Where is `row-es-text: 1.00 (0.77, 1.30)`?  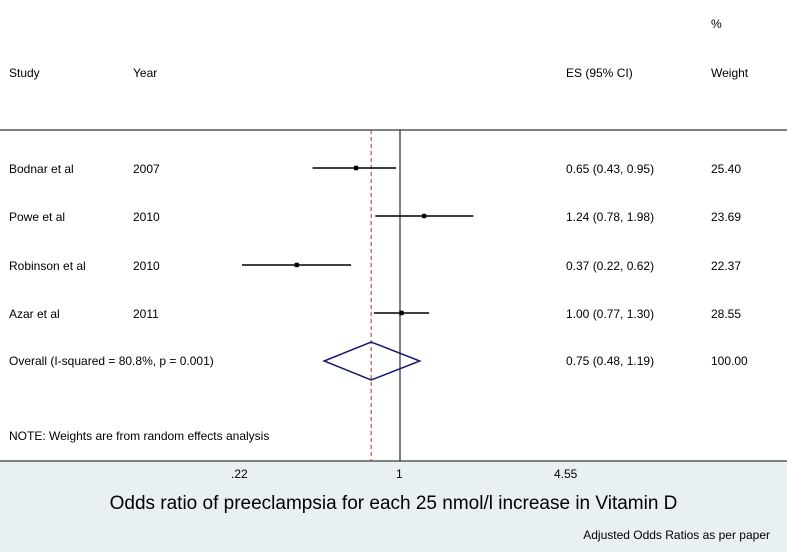 row-es-text: 1.00 (0.77, 1.30) is located at coordinates (610, 314).